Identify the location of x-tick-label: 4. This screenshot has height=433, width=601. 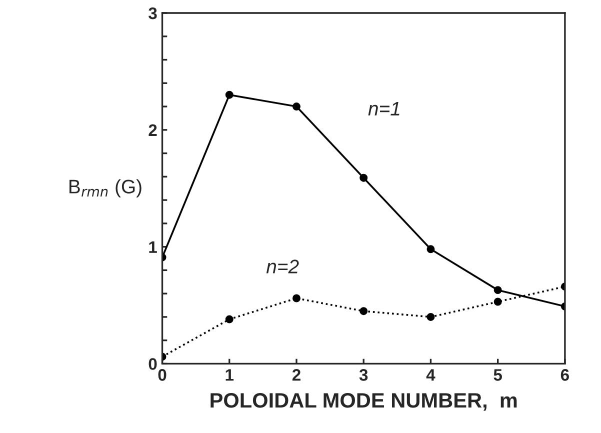
(431, 375).